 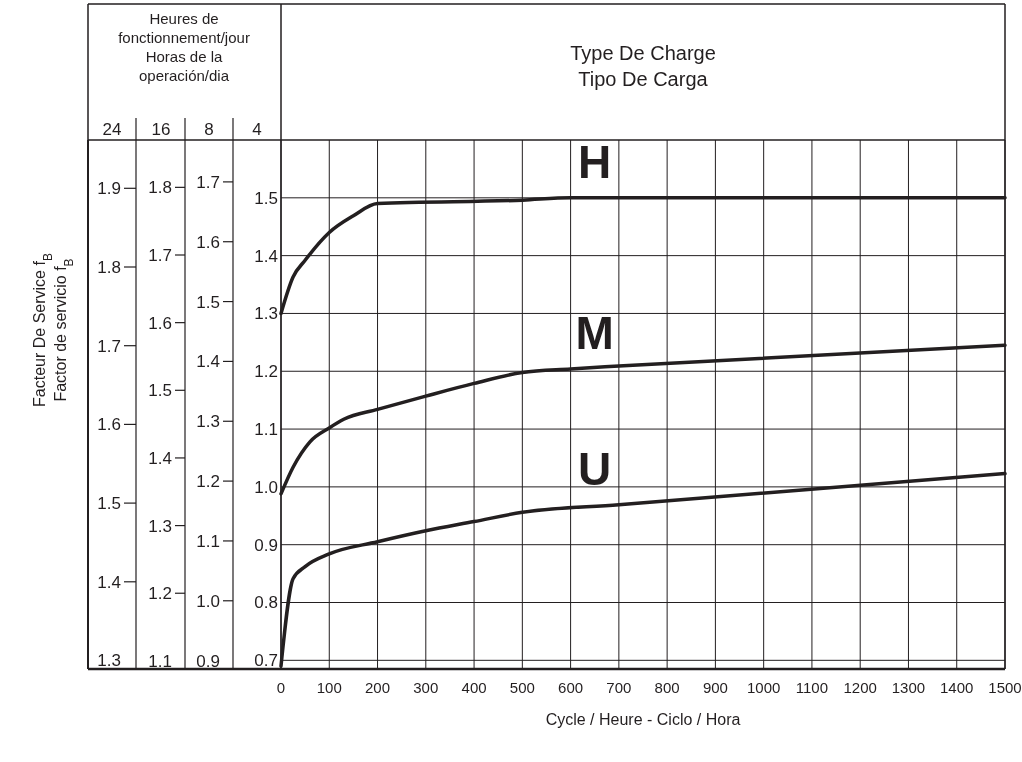 I want to click on x-axis-title: Cycle / Heure - Ciclo / Hora, so click(x=643, y=719).